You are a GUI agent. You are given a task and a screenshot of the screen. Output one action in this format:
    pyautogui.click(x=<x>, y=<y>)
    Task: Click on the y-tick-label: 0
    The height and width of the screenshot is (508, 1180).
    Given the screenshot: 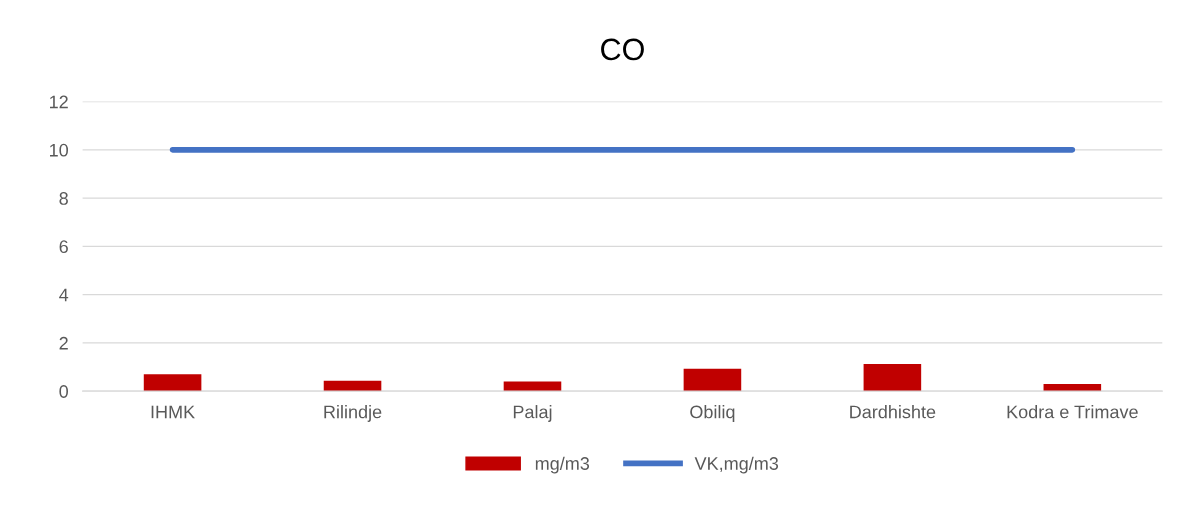 What is the action you would take?
    pyautogui.click(x=64, y=391)
    